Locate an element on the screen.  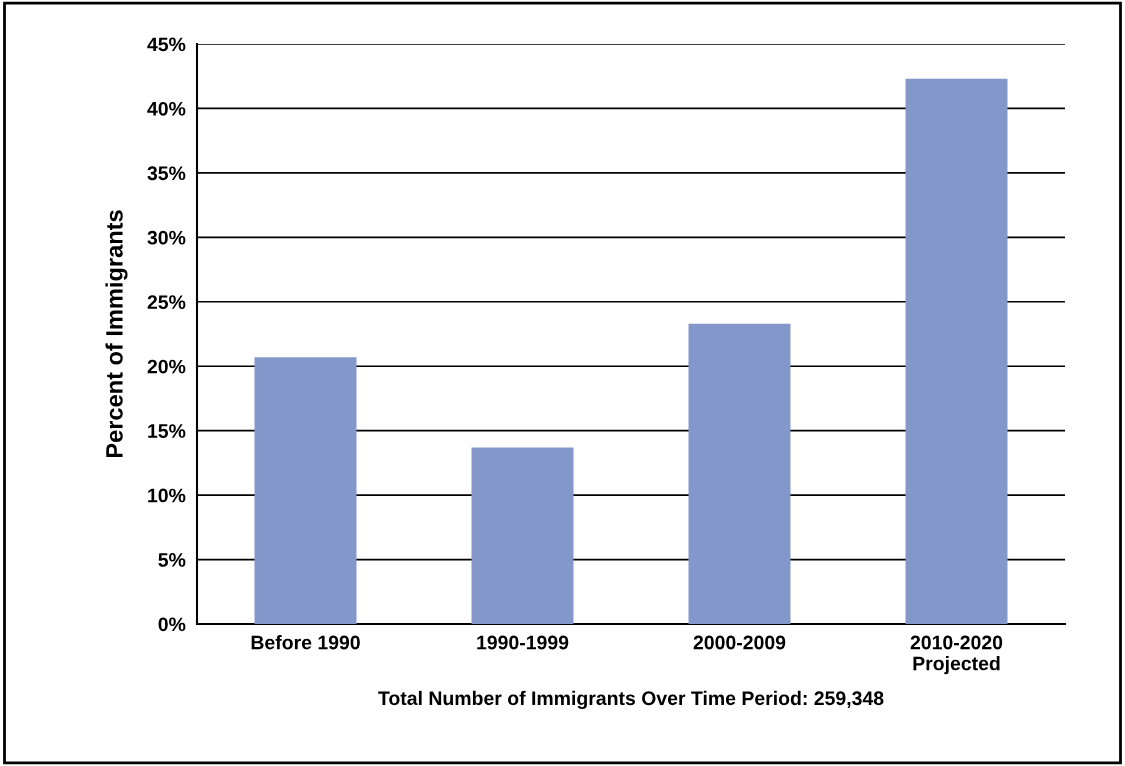
x-tick-label: Before 1990 is located at coordinates (305, 642).